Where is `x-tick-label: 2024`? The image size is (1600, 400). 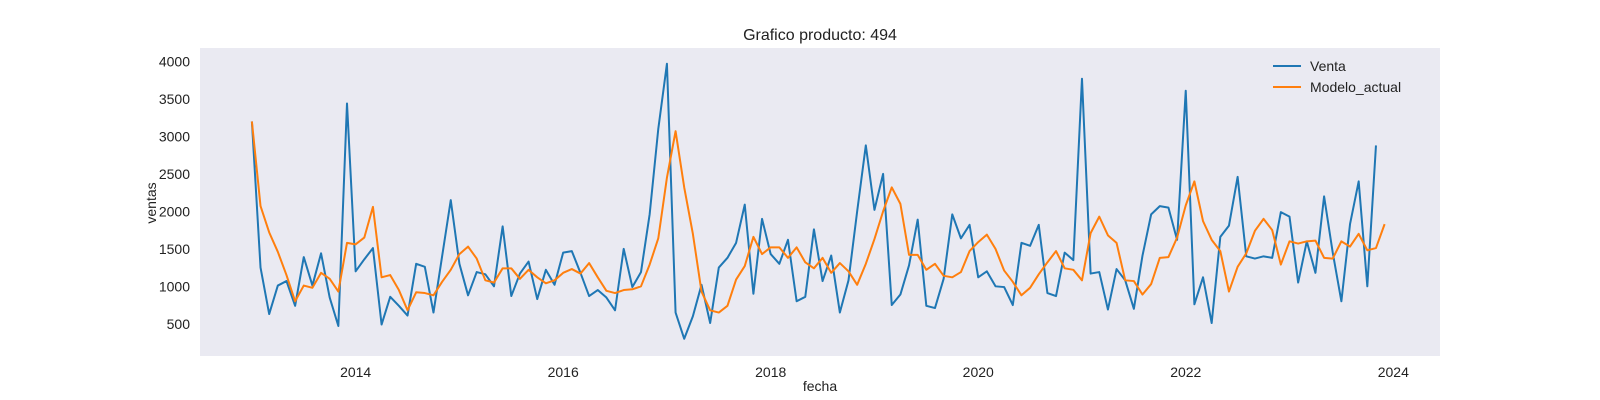 x-tick-label: 2024 is located at coordinates (1393, 372).